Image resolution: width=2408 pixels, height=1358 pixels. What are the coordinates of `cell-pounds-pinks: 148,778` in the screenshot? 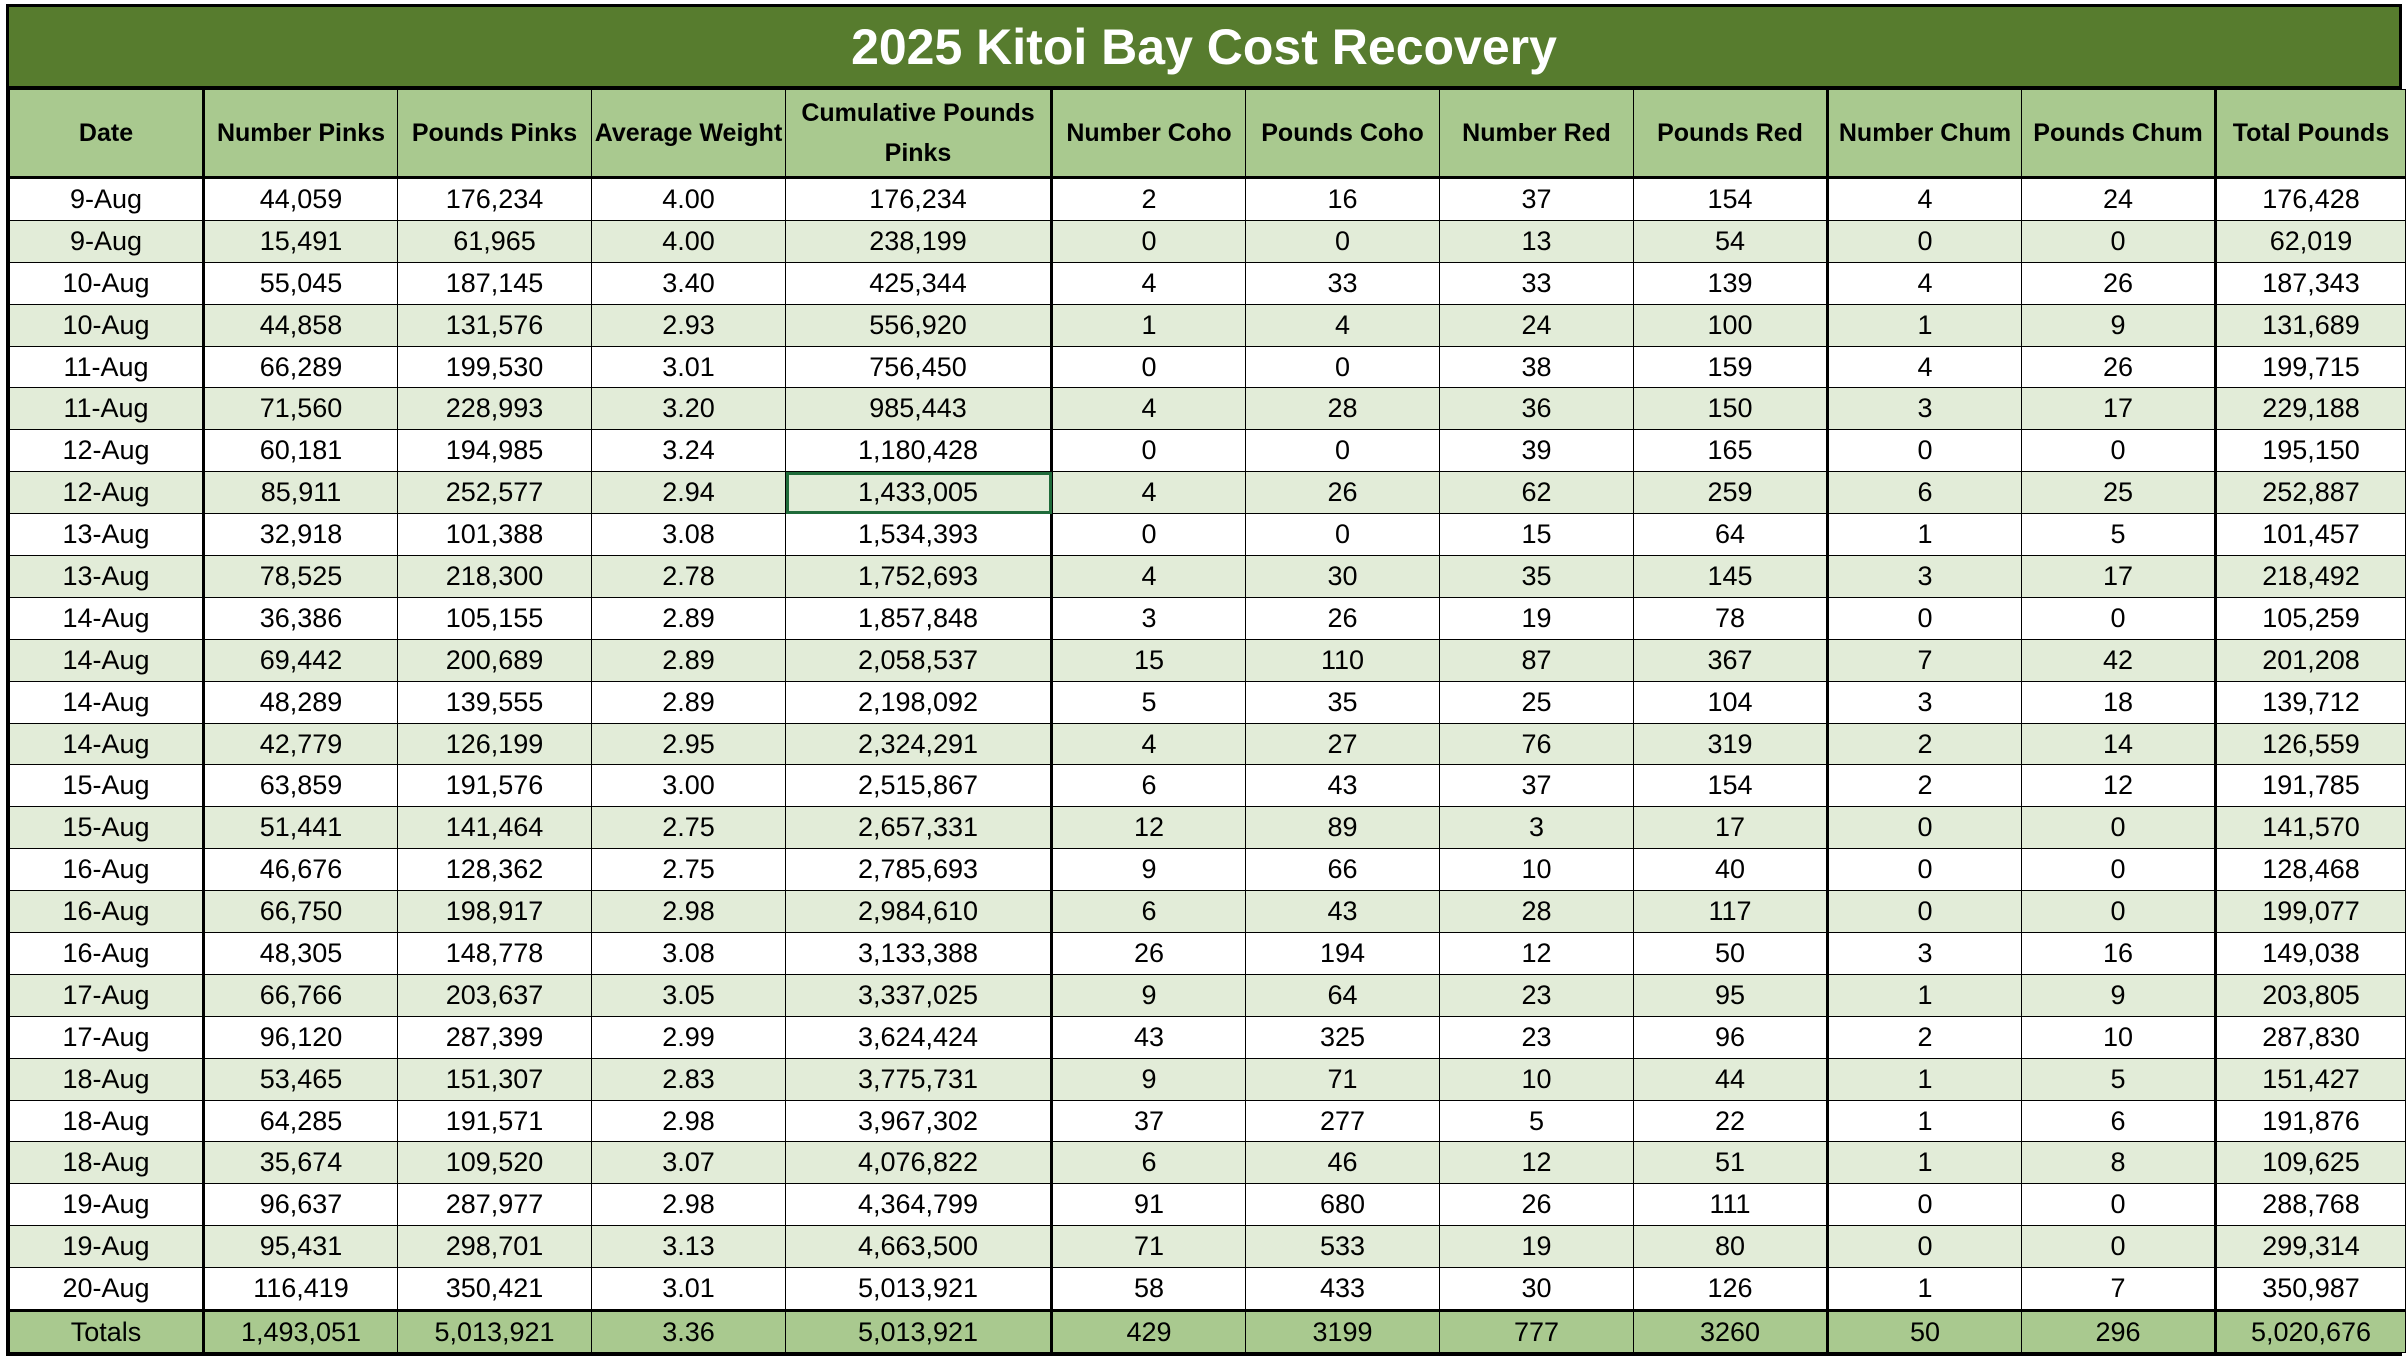 It's located at (494, 953).